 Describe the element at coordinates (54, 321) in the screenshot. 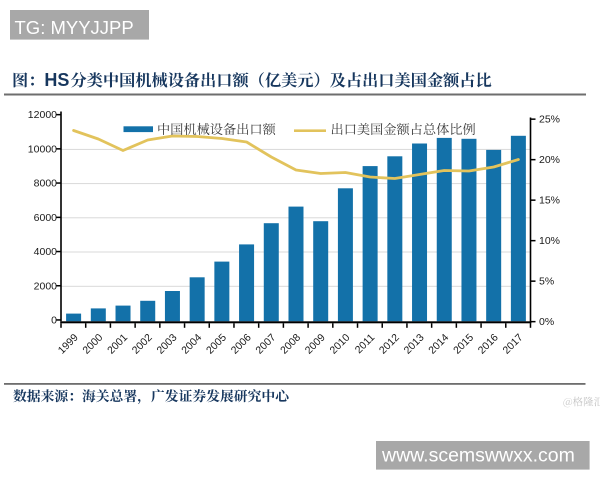

I see `svg-text: 0` at that location.